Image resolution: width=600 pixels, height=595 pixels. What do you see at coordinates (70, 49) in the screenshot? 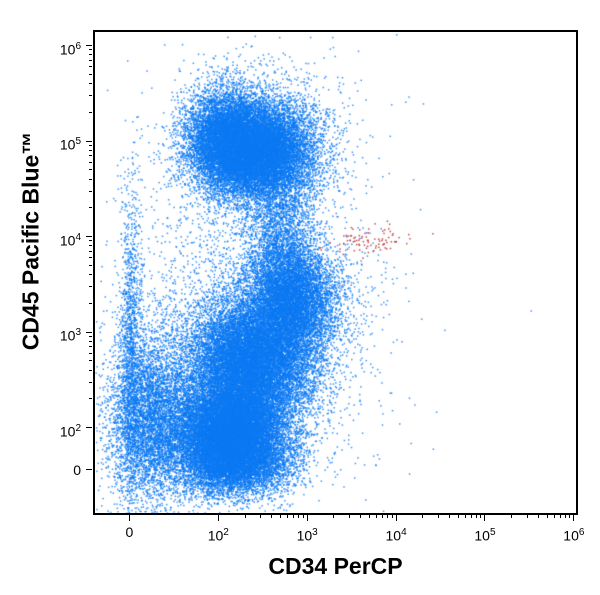
I see `y-axis-tick-label: 10⁶` at bounding box center [70, 49].